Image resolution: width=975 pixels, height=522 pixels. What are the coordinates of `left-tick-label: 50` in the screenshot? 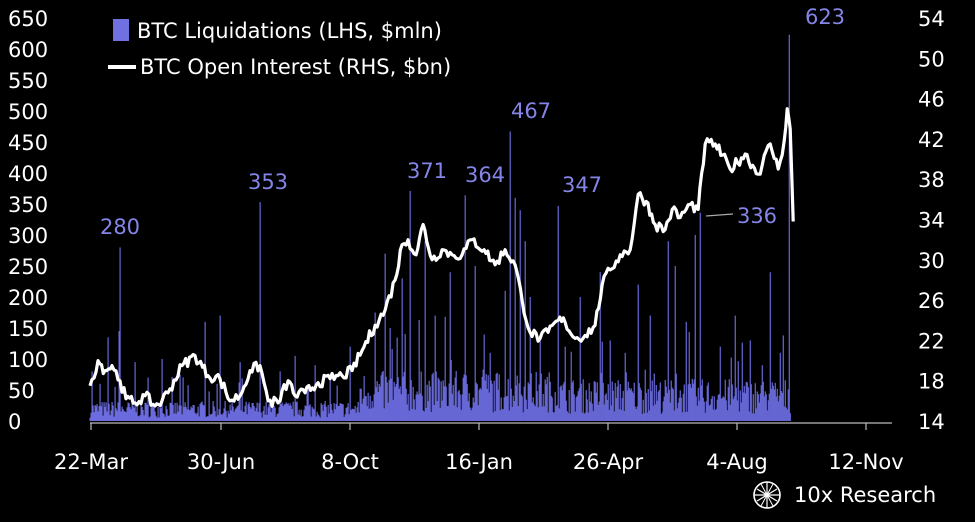 It's located at (21, 391).